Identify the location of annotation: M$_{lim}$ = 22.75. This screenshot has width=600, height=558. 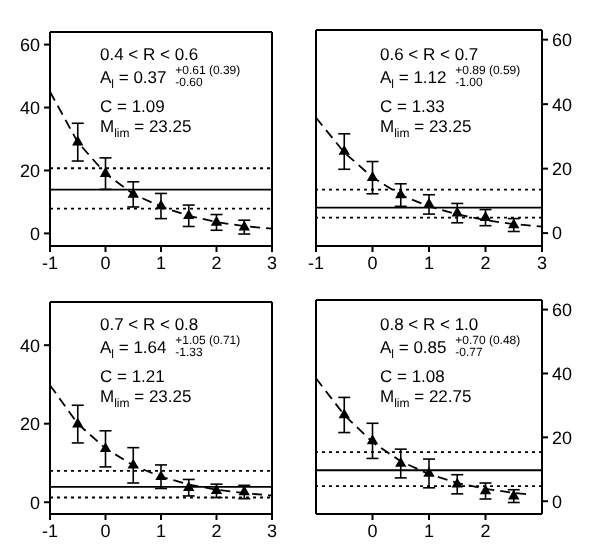
(426, 399).